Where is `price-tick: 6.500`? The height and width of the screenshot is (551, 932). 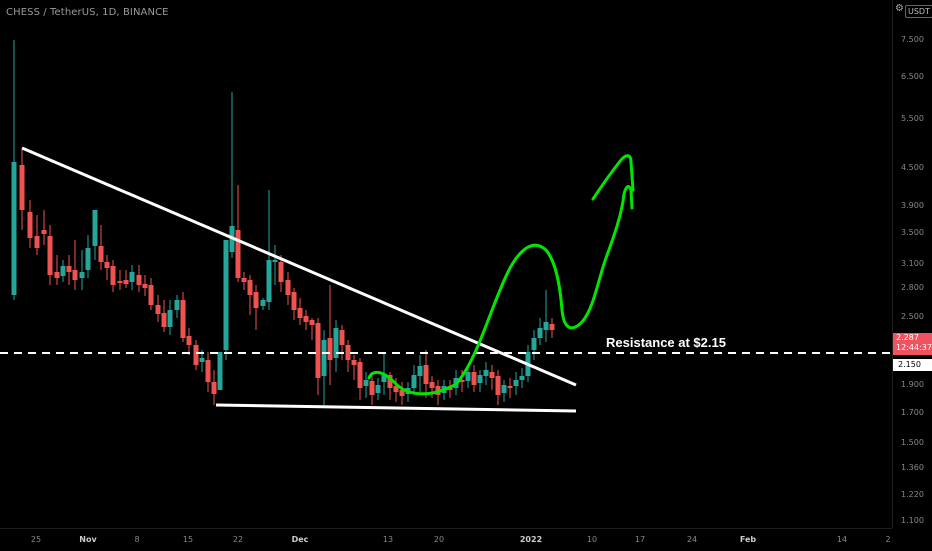 price-tick: 6.500 is located at coordinates (912, 76).